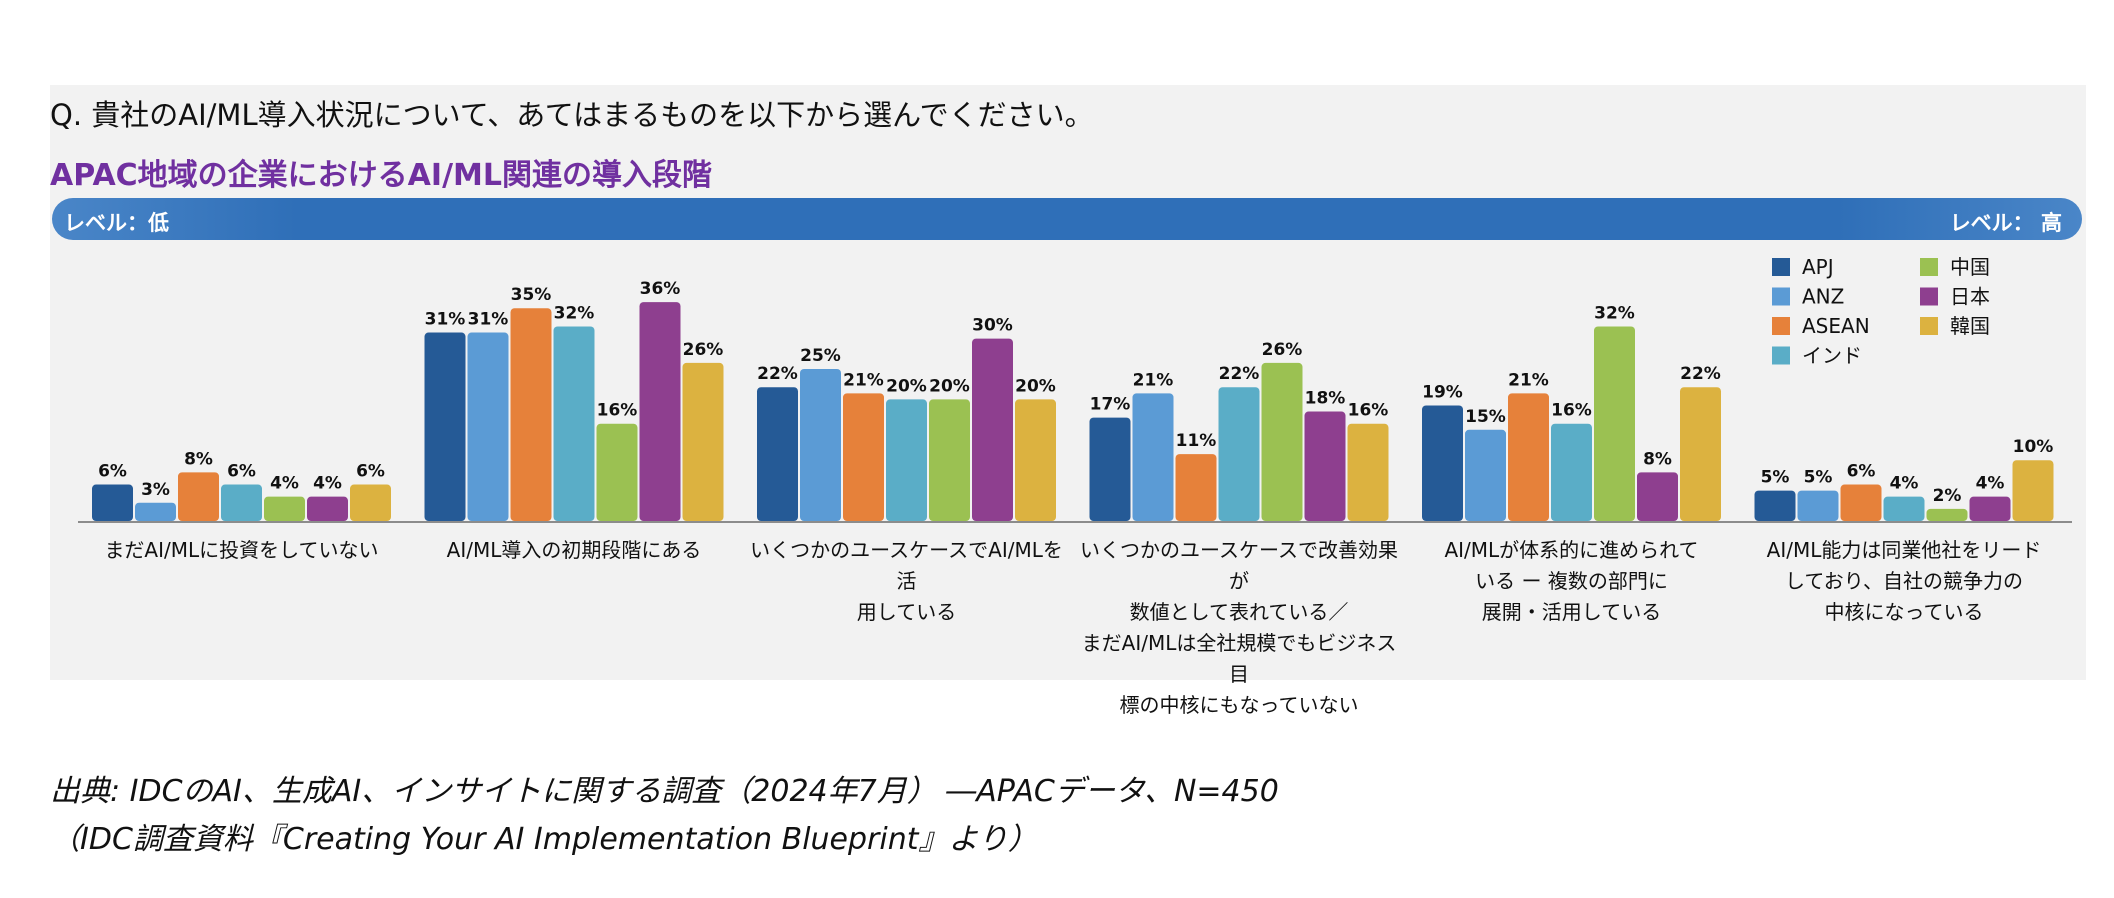  What do you see at coordinates (1239, 705) in the screenshot?
I see `category-label-line: 標の中核にもなっていない` at bounding box center [1239, 705].